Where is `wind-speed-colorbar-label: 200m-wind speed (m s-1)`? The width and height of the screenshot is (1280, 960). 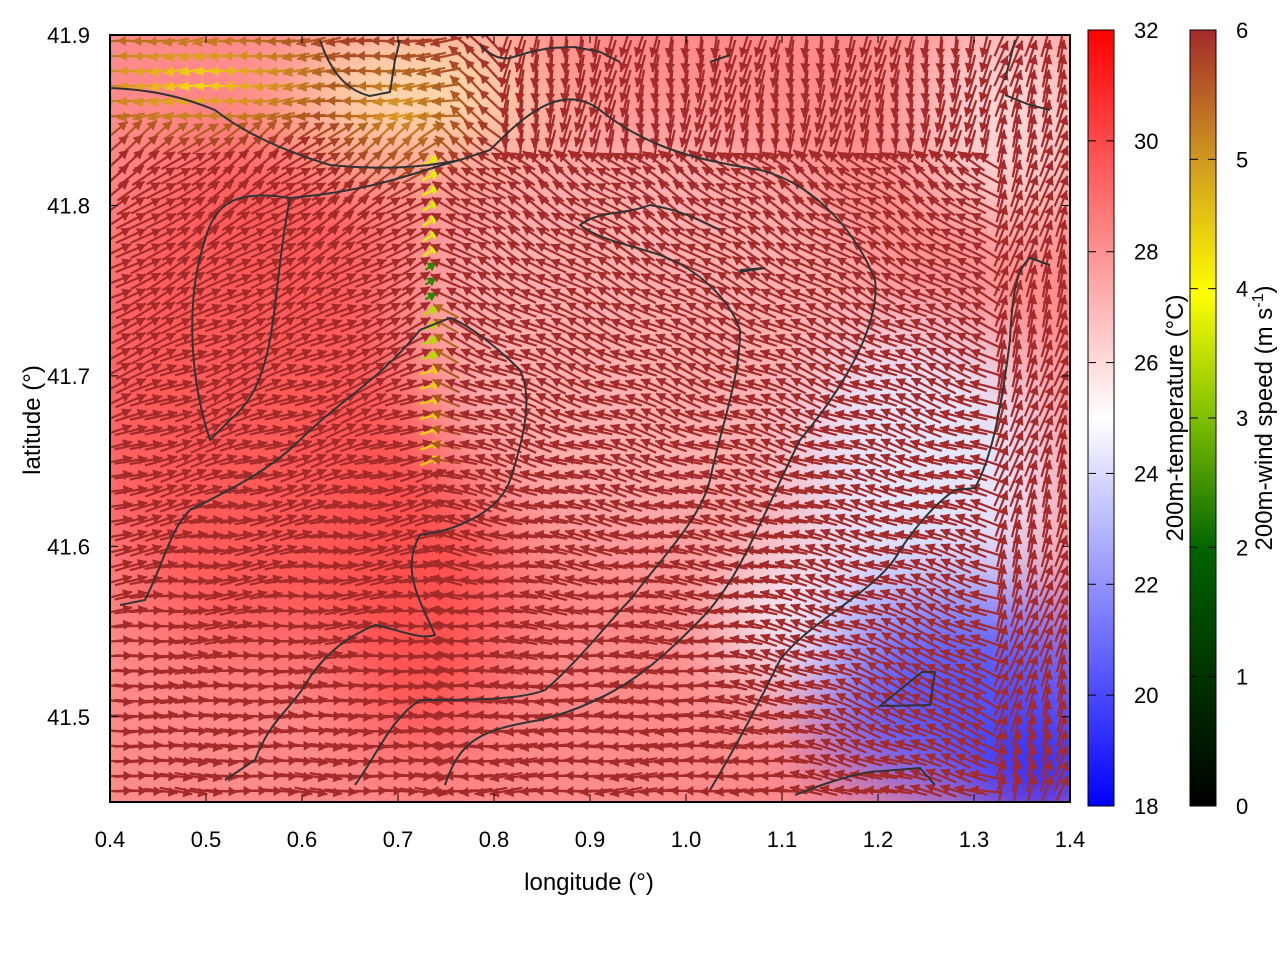 wind-speed-colorbar-label: 200m-wind speed (m s-1) is located at coordinates (1264, 418).